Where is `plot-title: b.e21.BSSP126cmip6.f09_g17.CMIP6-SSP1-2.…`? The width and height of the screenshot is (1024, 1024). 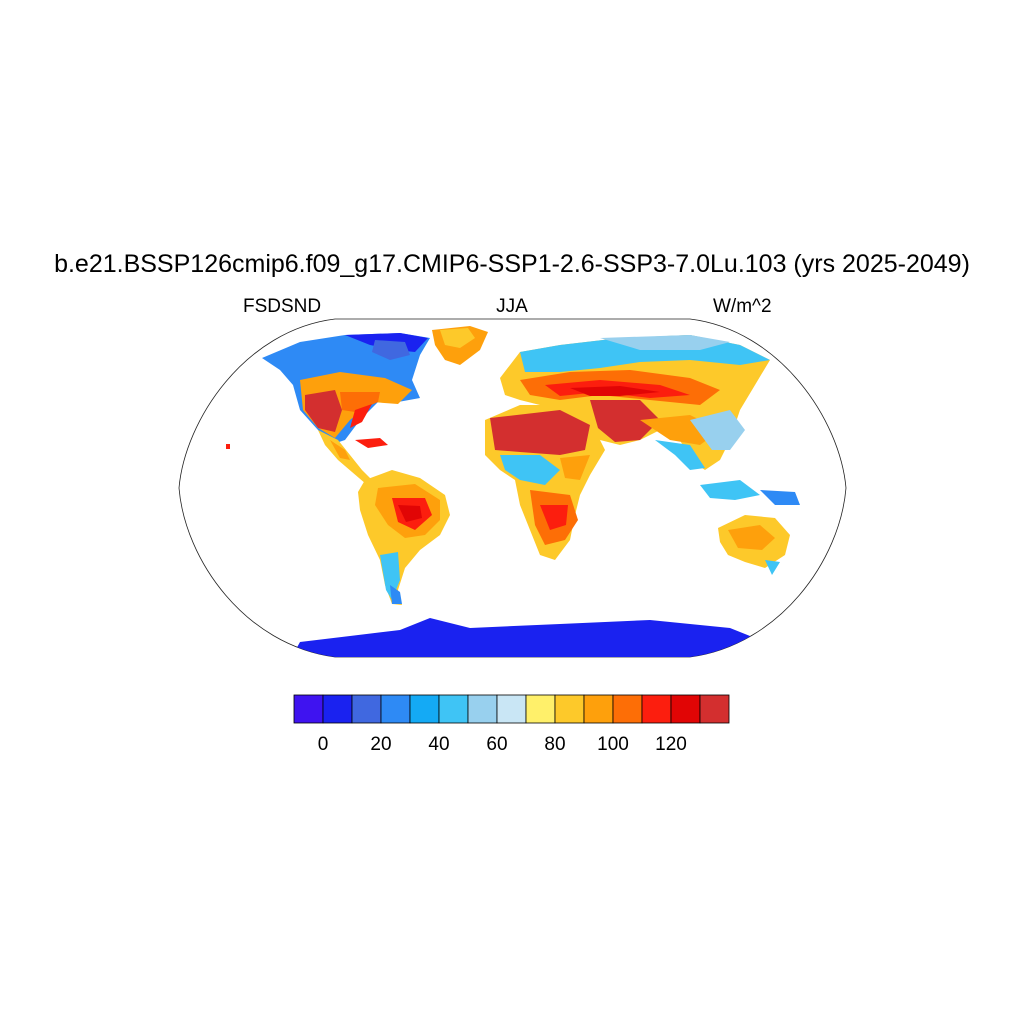 plot-title: b.e21.BSSP126cmip6.f09_g17.CMIP6-SSP1-2.… is located at coordinates (512, 264).